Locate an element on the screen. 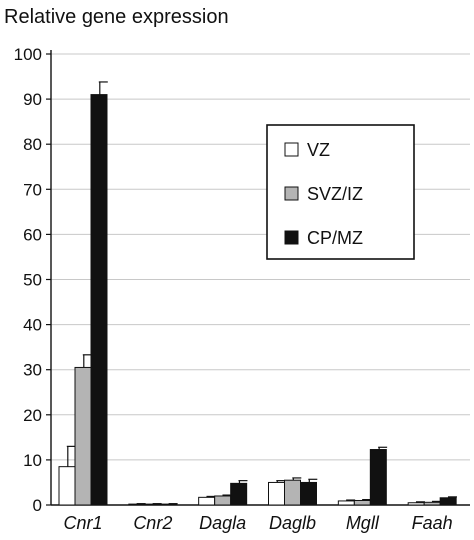  legend: VZ SVZ/IZ CP/MZ is located at coordinates (340, 192).